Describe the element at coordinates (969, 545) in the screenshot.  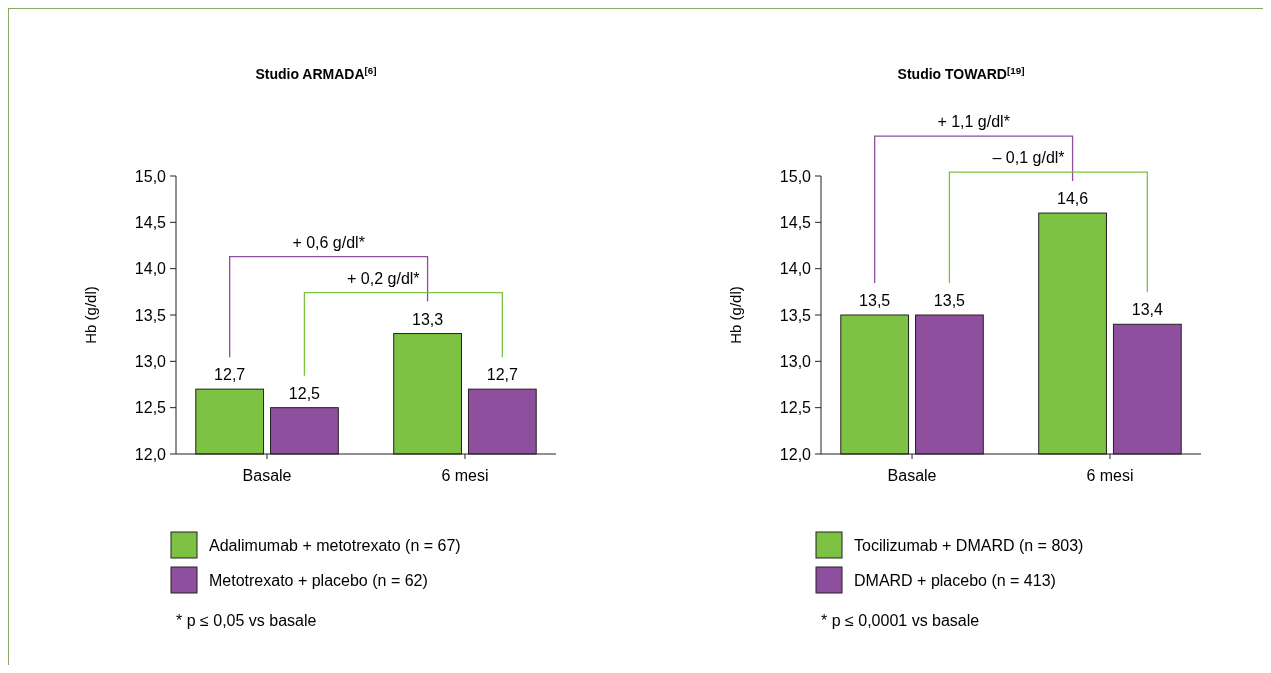
I see `legend-label: Tocilizumab + DMARD (n = 803)` at that location.